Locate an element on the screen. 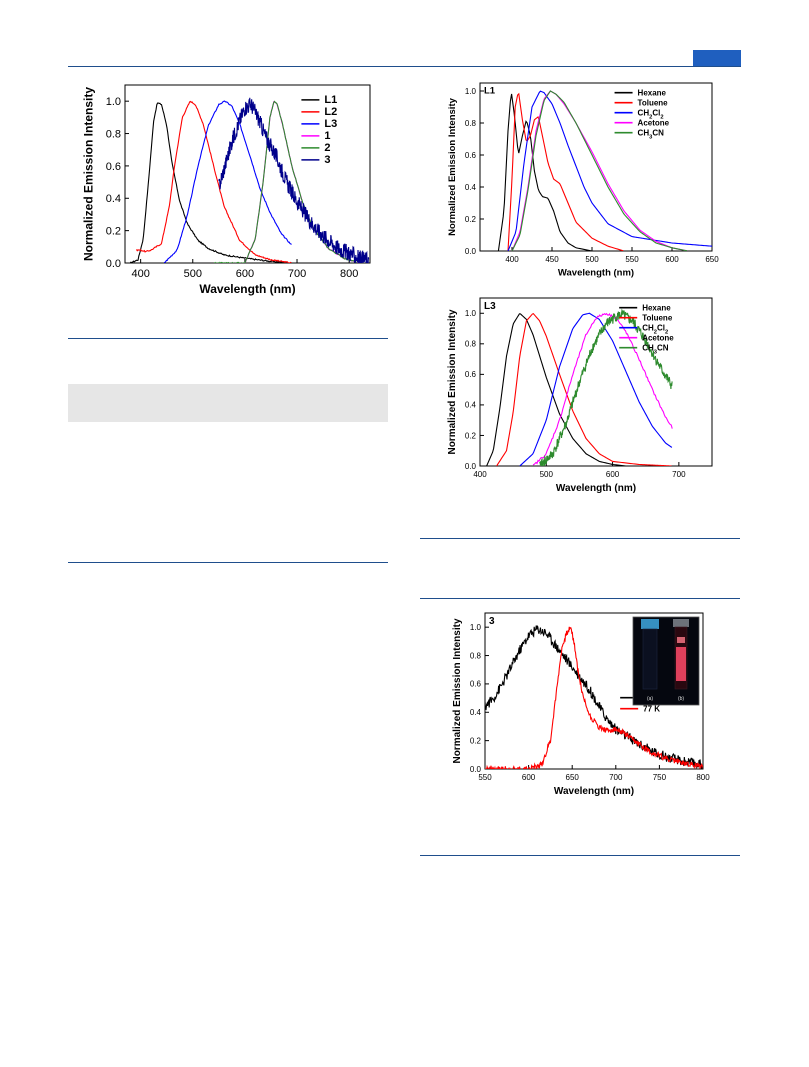 The height and width of the screenshot is (1067, 809). legend-label: 2 is located at coordinates (327, 148).